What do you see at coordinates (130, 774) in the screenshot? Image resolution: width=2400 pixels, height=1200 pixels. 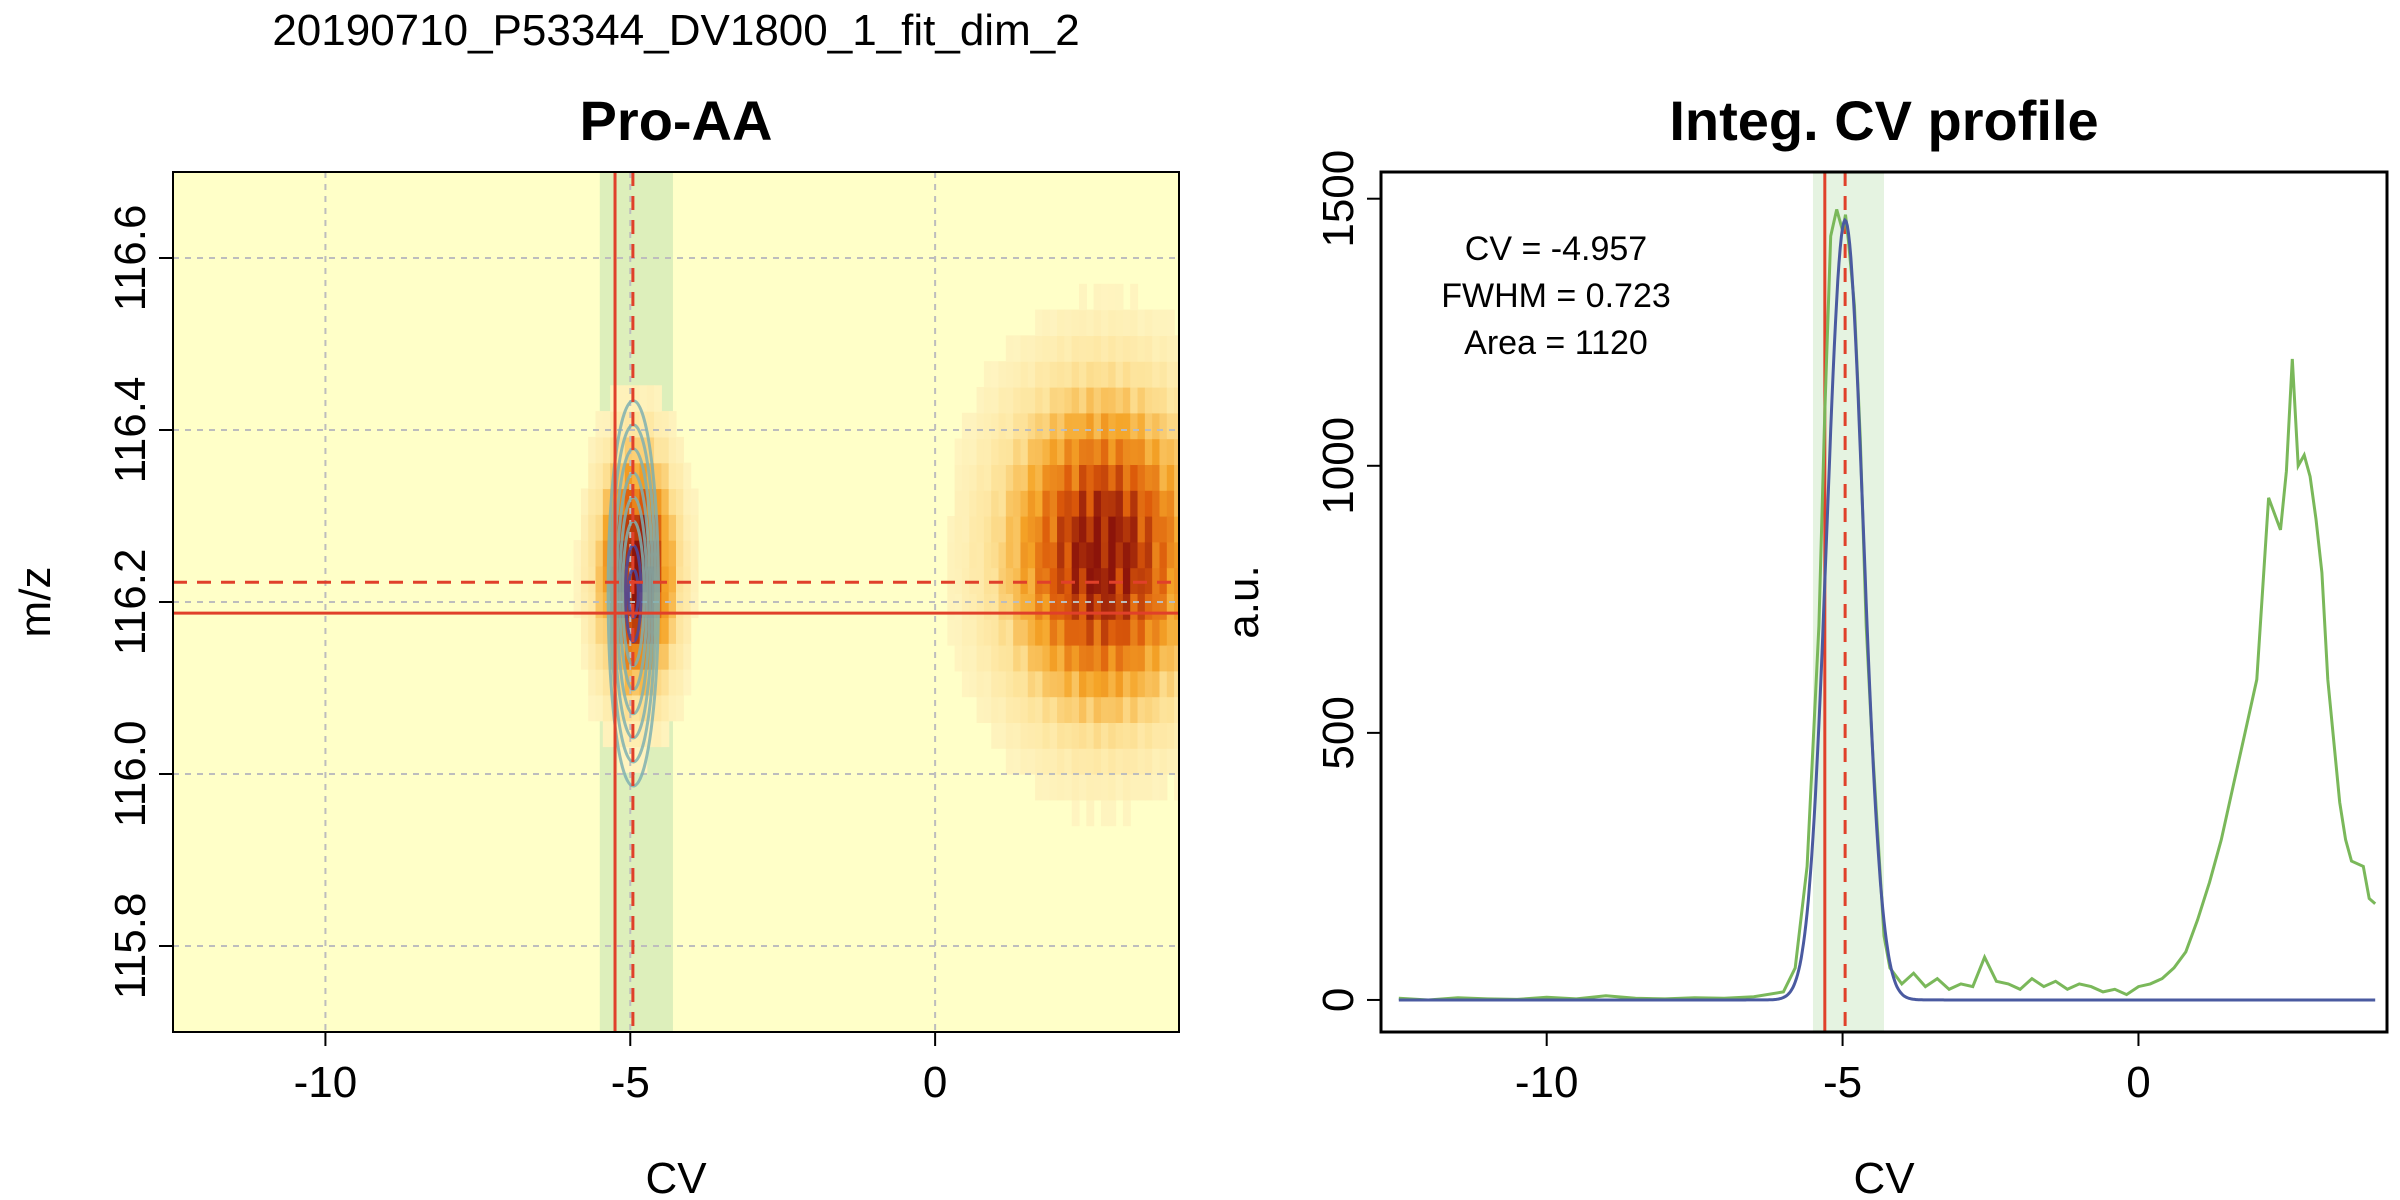 I see `heatmap-ytick-label: 116.0` at bounding box center [130, 774].